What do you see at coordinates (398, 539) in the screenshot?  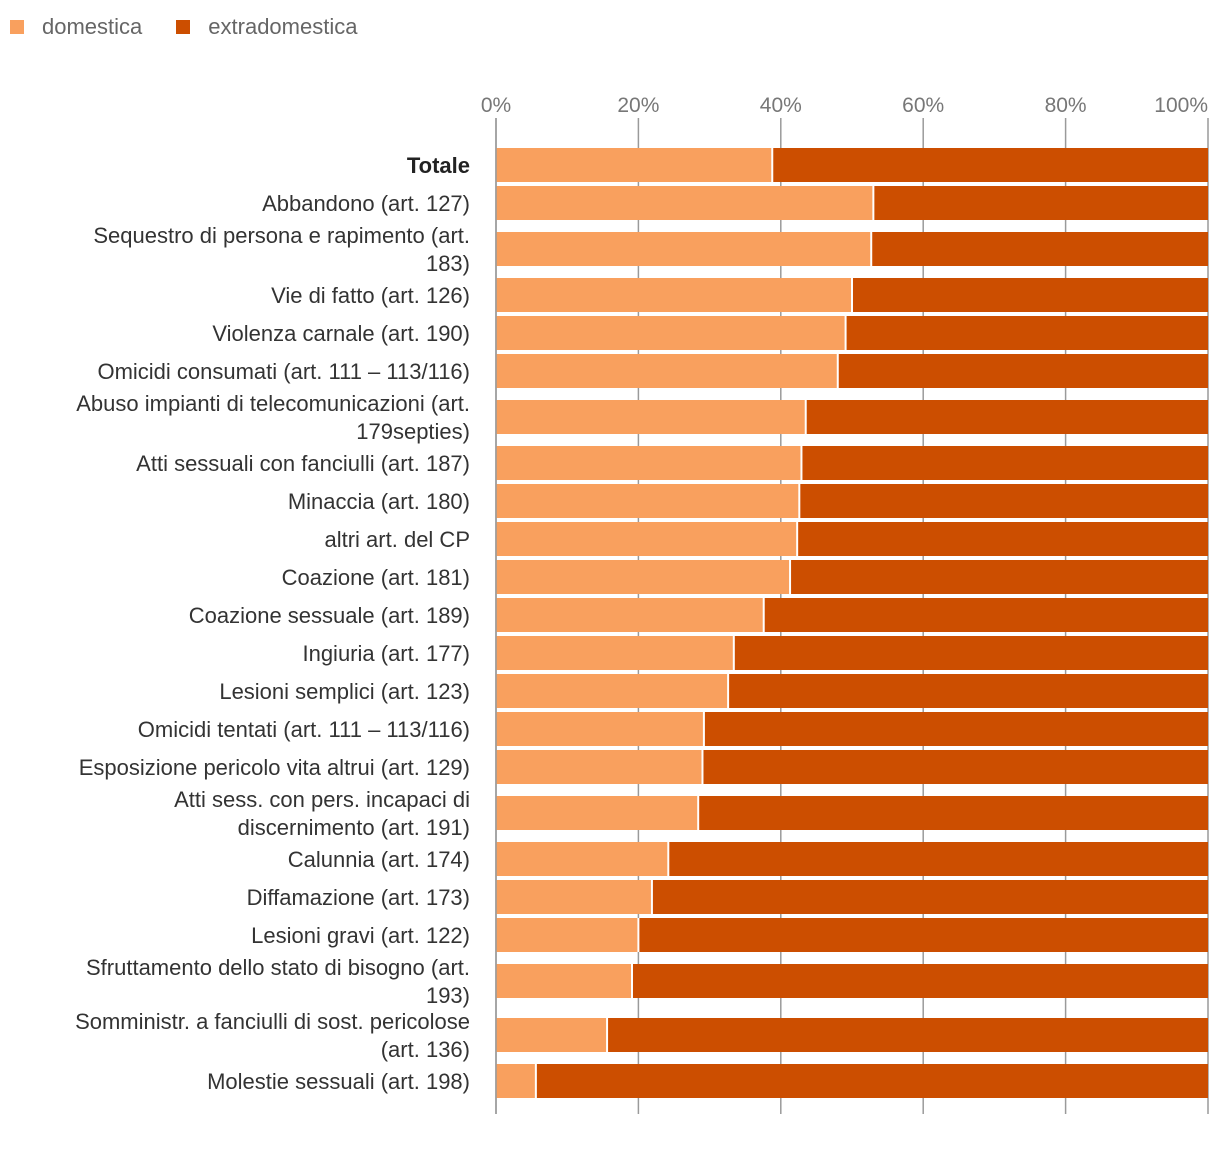 I see `category-label: altri art. del CP` at bounding box center [398, 539].